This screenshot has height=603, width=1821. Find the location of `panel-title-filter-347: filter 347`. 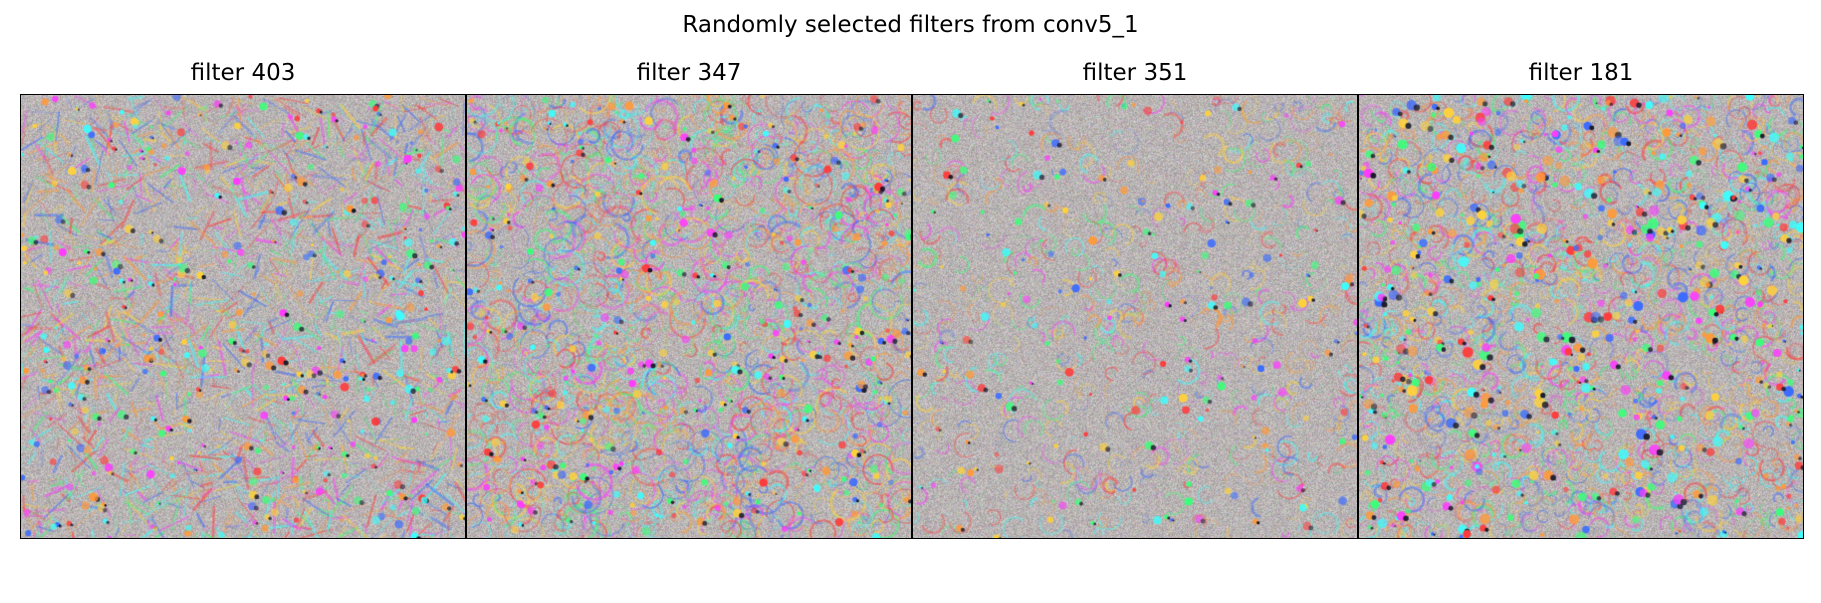

panel-title-filter-347: filter 347 is located at coordinates (689, 73).